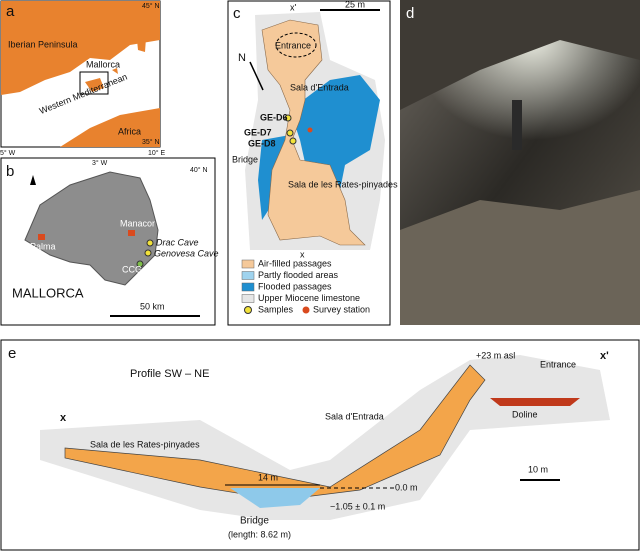 The width and height of the screenshot is (640, 551). I want to click on place: CCG, so click(132, 269).